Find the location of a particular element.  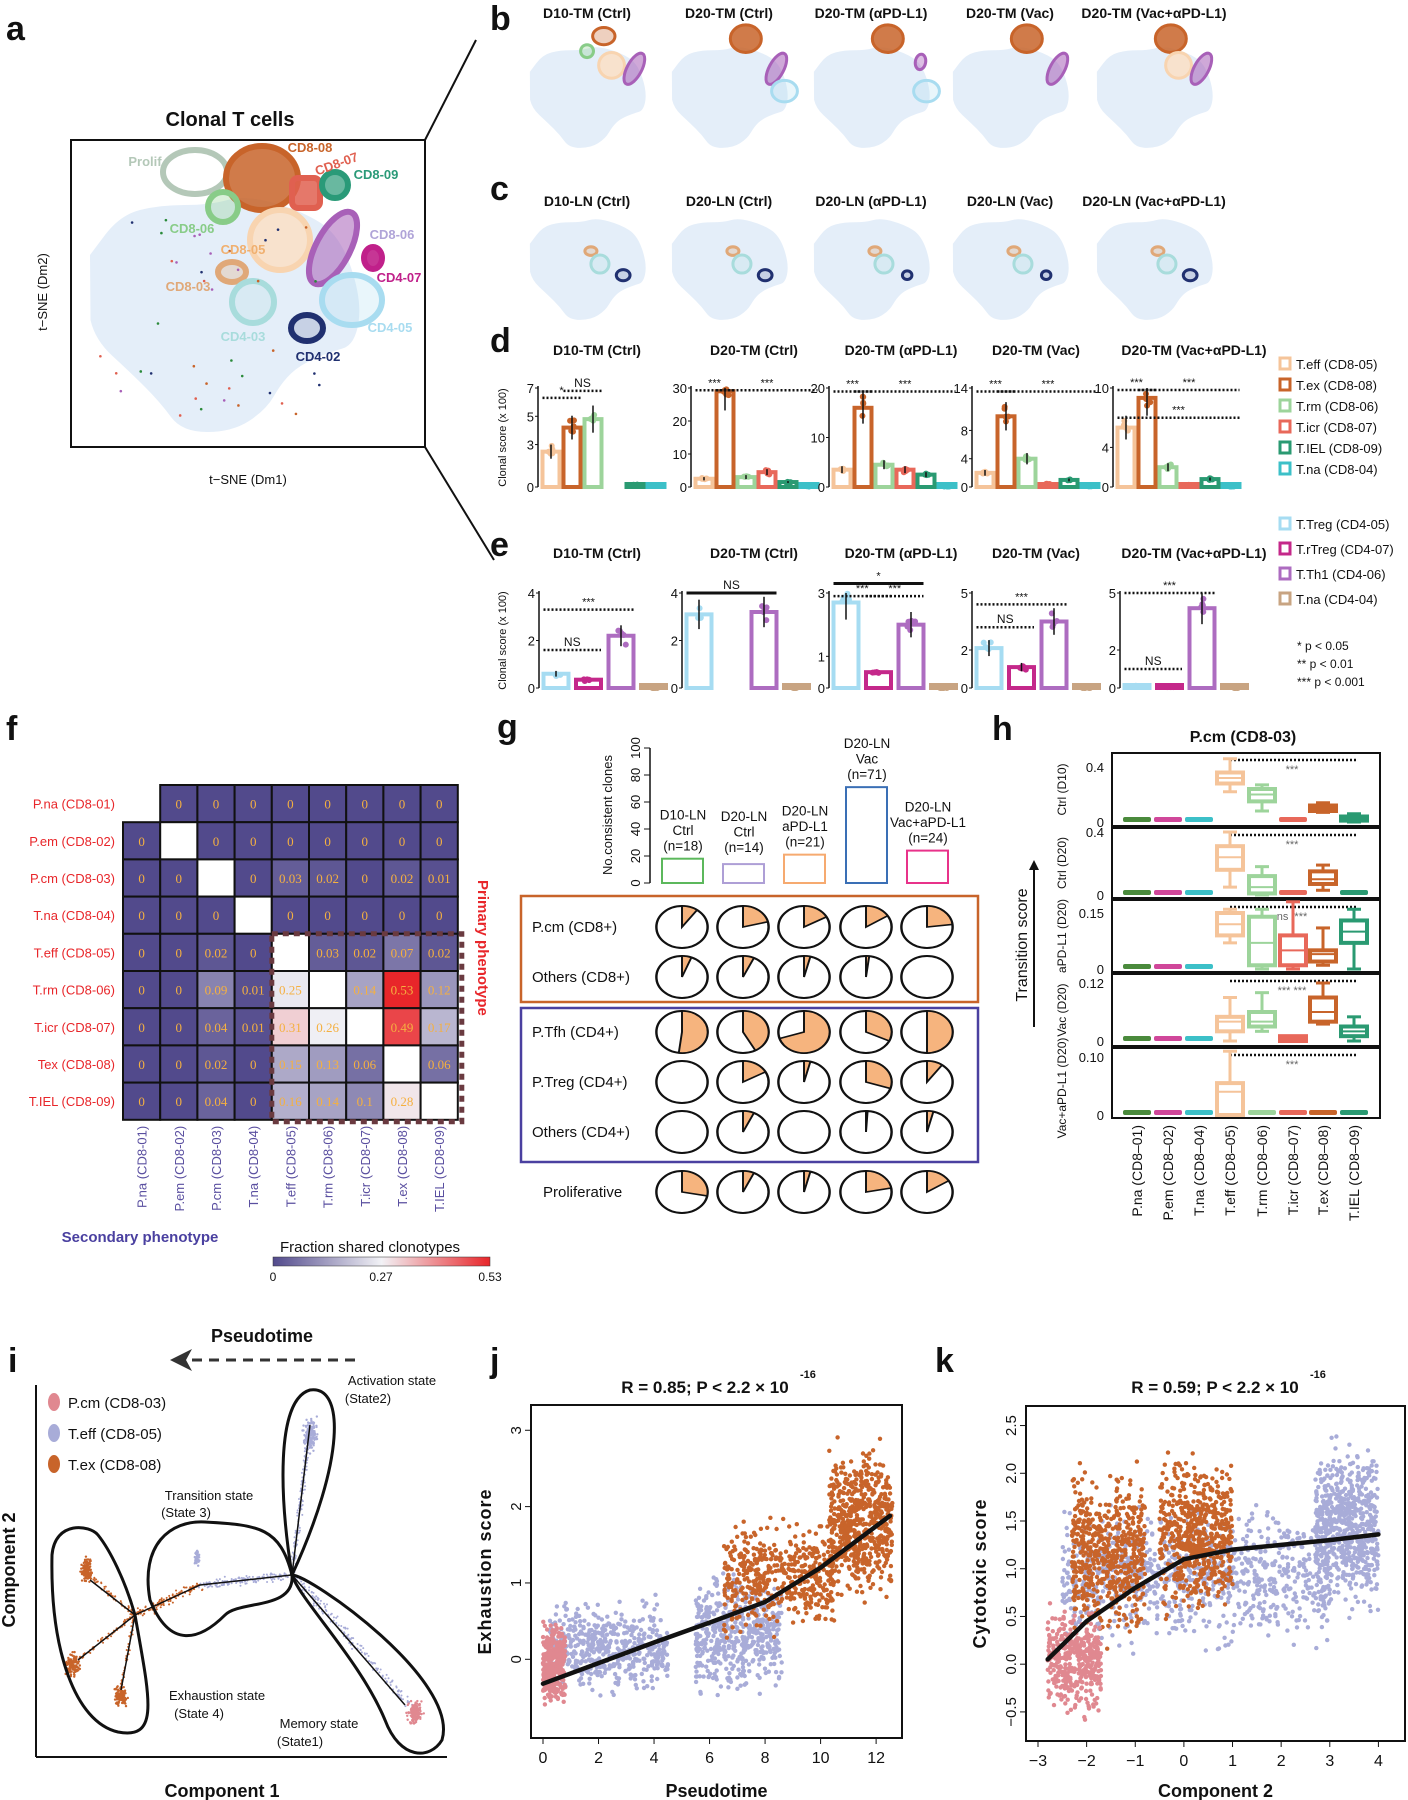

tsne-thumbnail is located at coordinates (1154, 269).